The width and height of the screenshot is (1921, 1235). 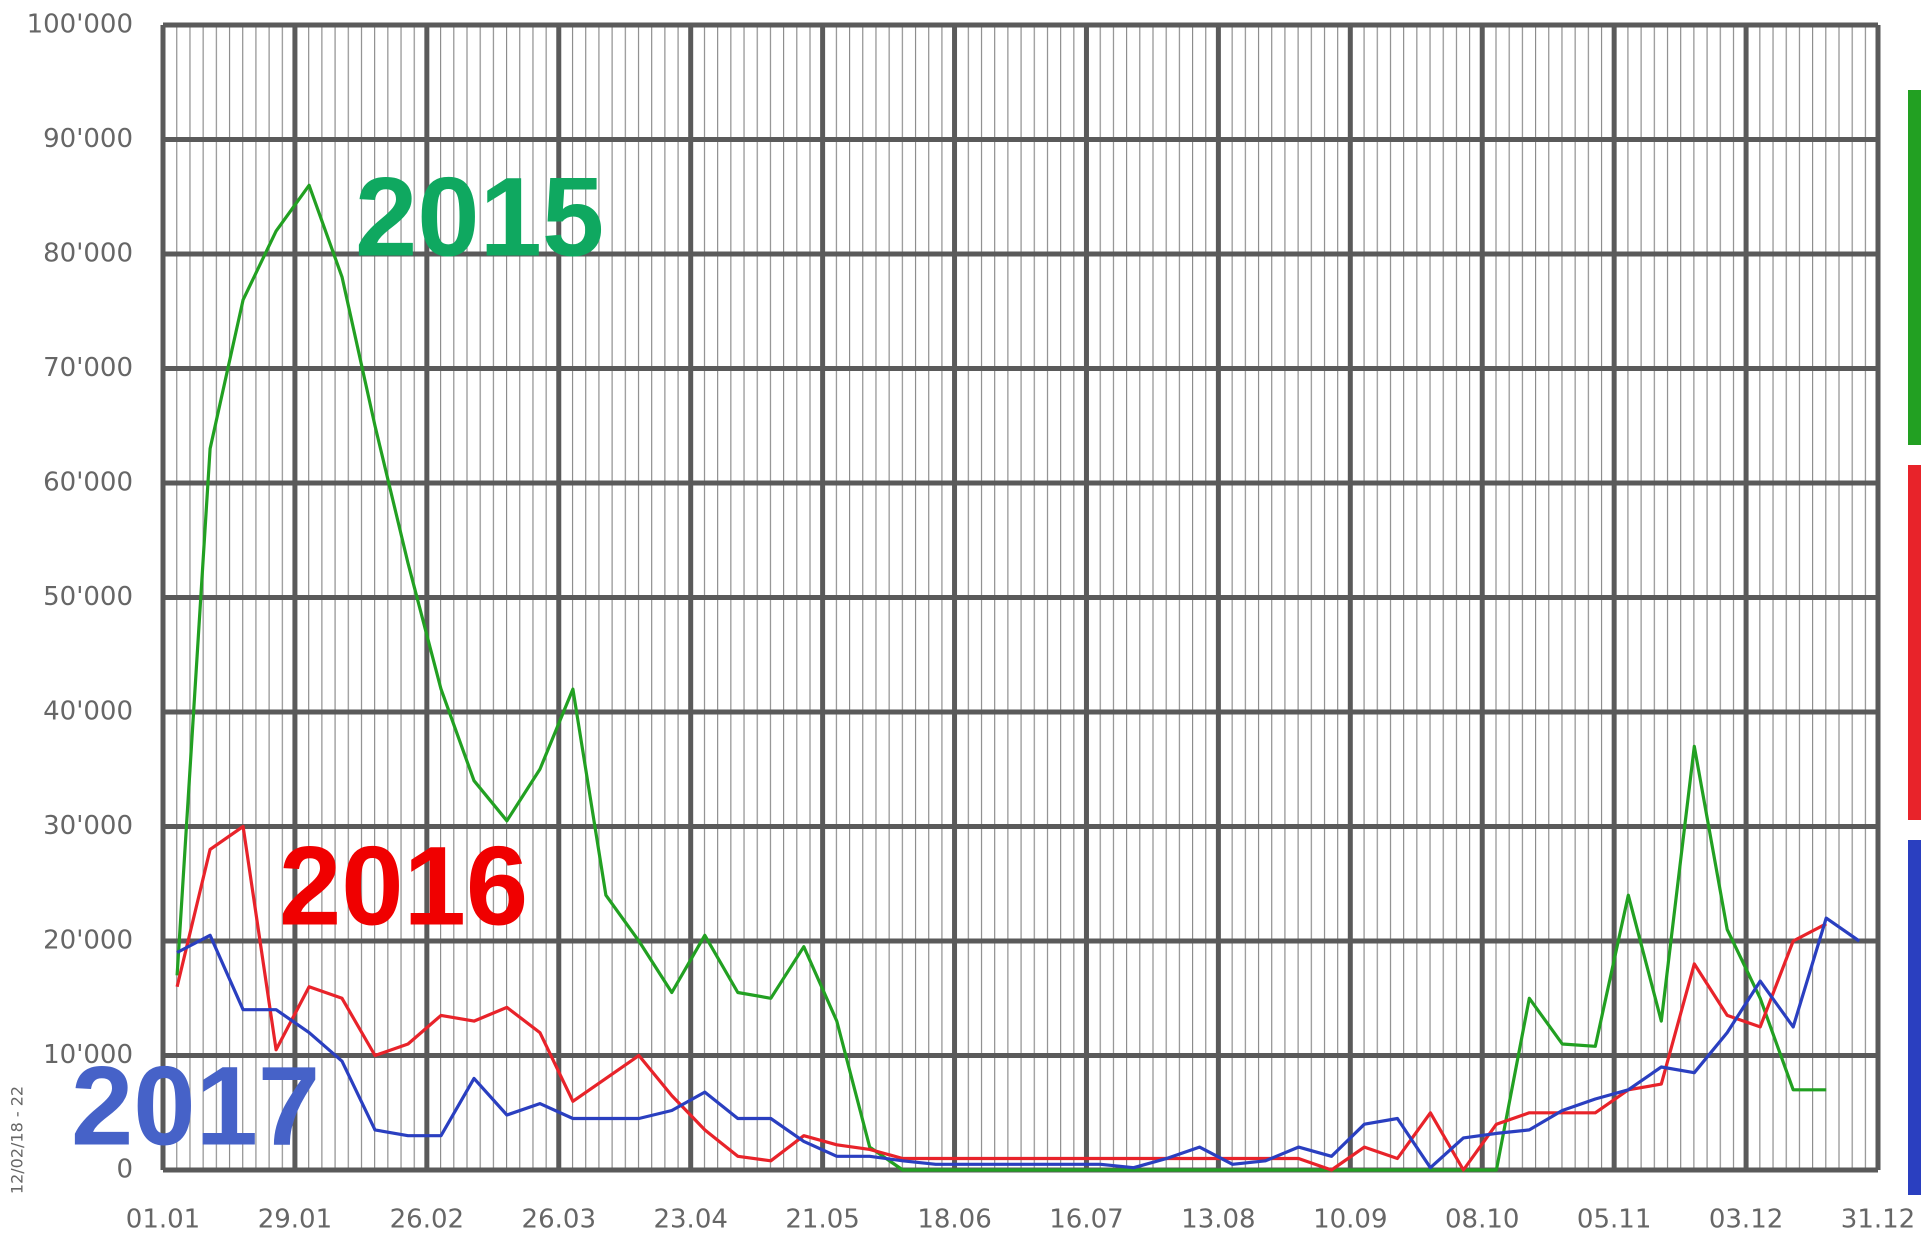 I want to click on series-annotation: 2017, so click(x=195, y=1106).